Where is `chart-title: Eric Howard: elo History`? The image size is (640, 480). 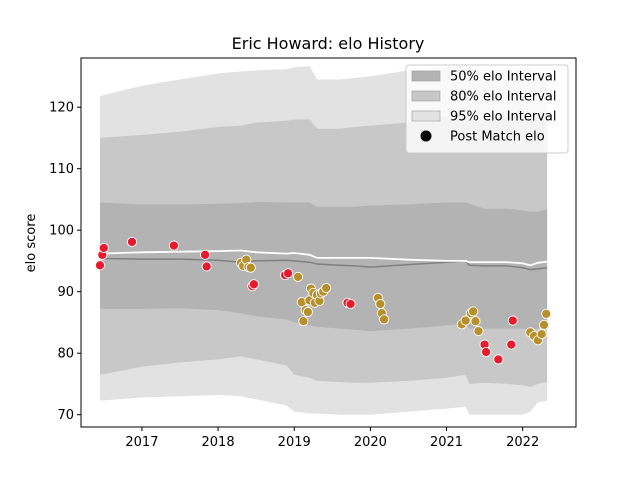
chart-title: Eric Howard: elo History is located at coordinates (328, 43).